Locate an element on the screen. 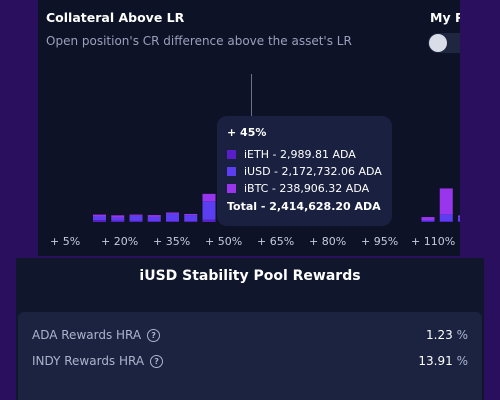  tooltip-row-iusd: iUSD - 2,172,732.06 ADA is located at coordinates (304, 171).